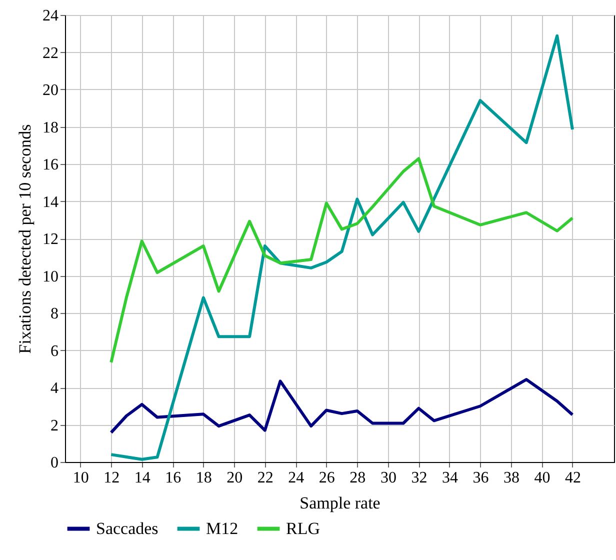  What do you see at coordinates (127, 528) in the screenshot?
I see `legend-label: Saccades` at bounding box center [127, 528].